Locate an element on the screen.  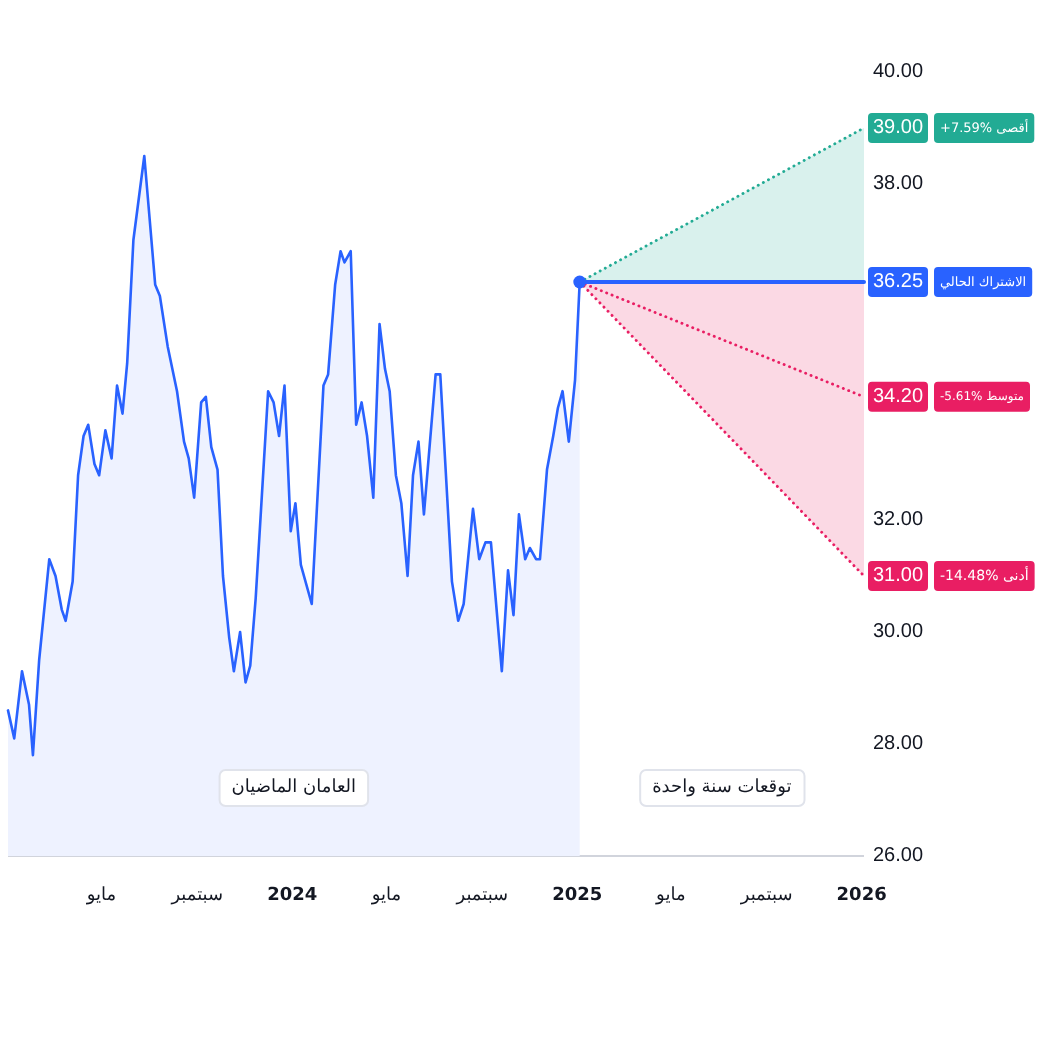
x-tick-label: 2025 is located at coordinates (577, 896).